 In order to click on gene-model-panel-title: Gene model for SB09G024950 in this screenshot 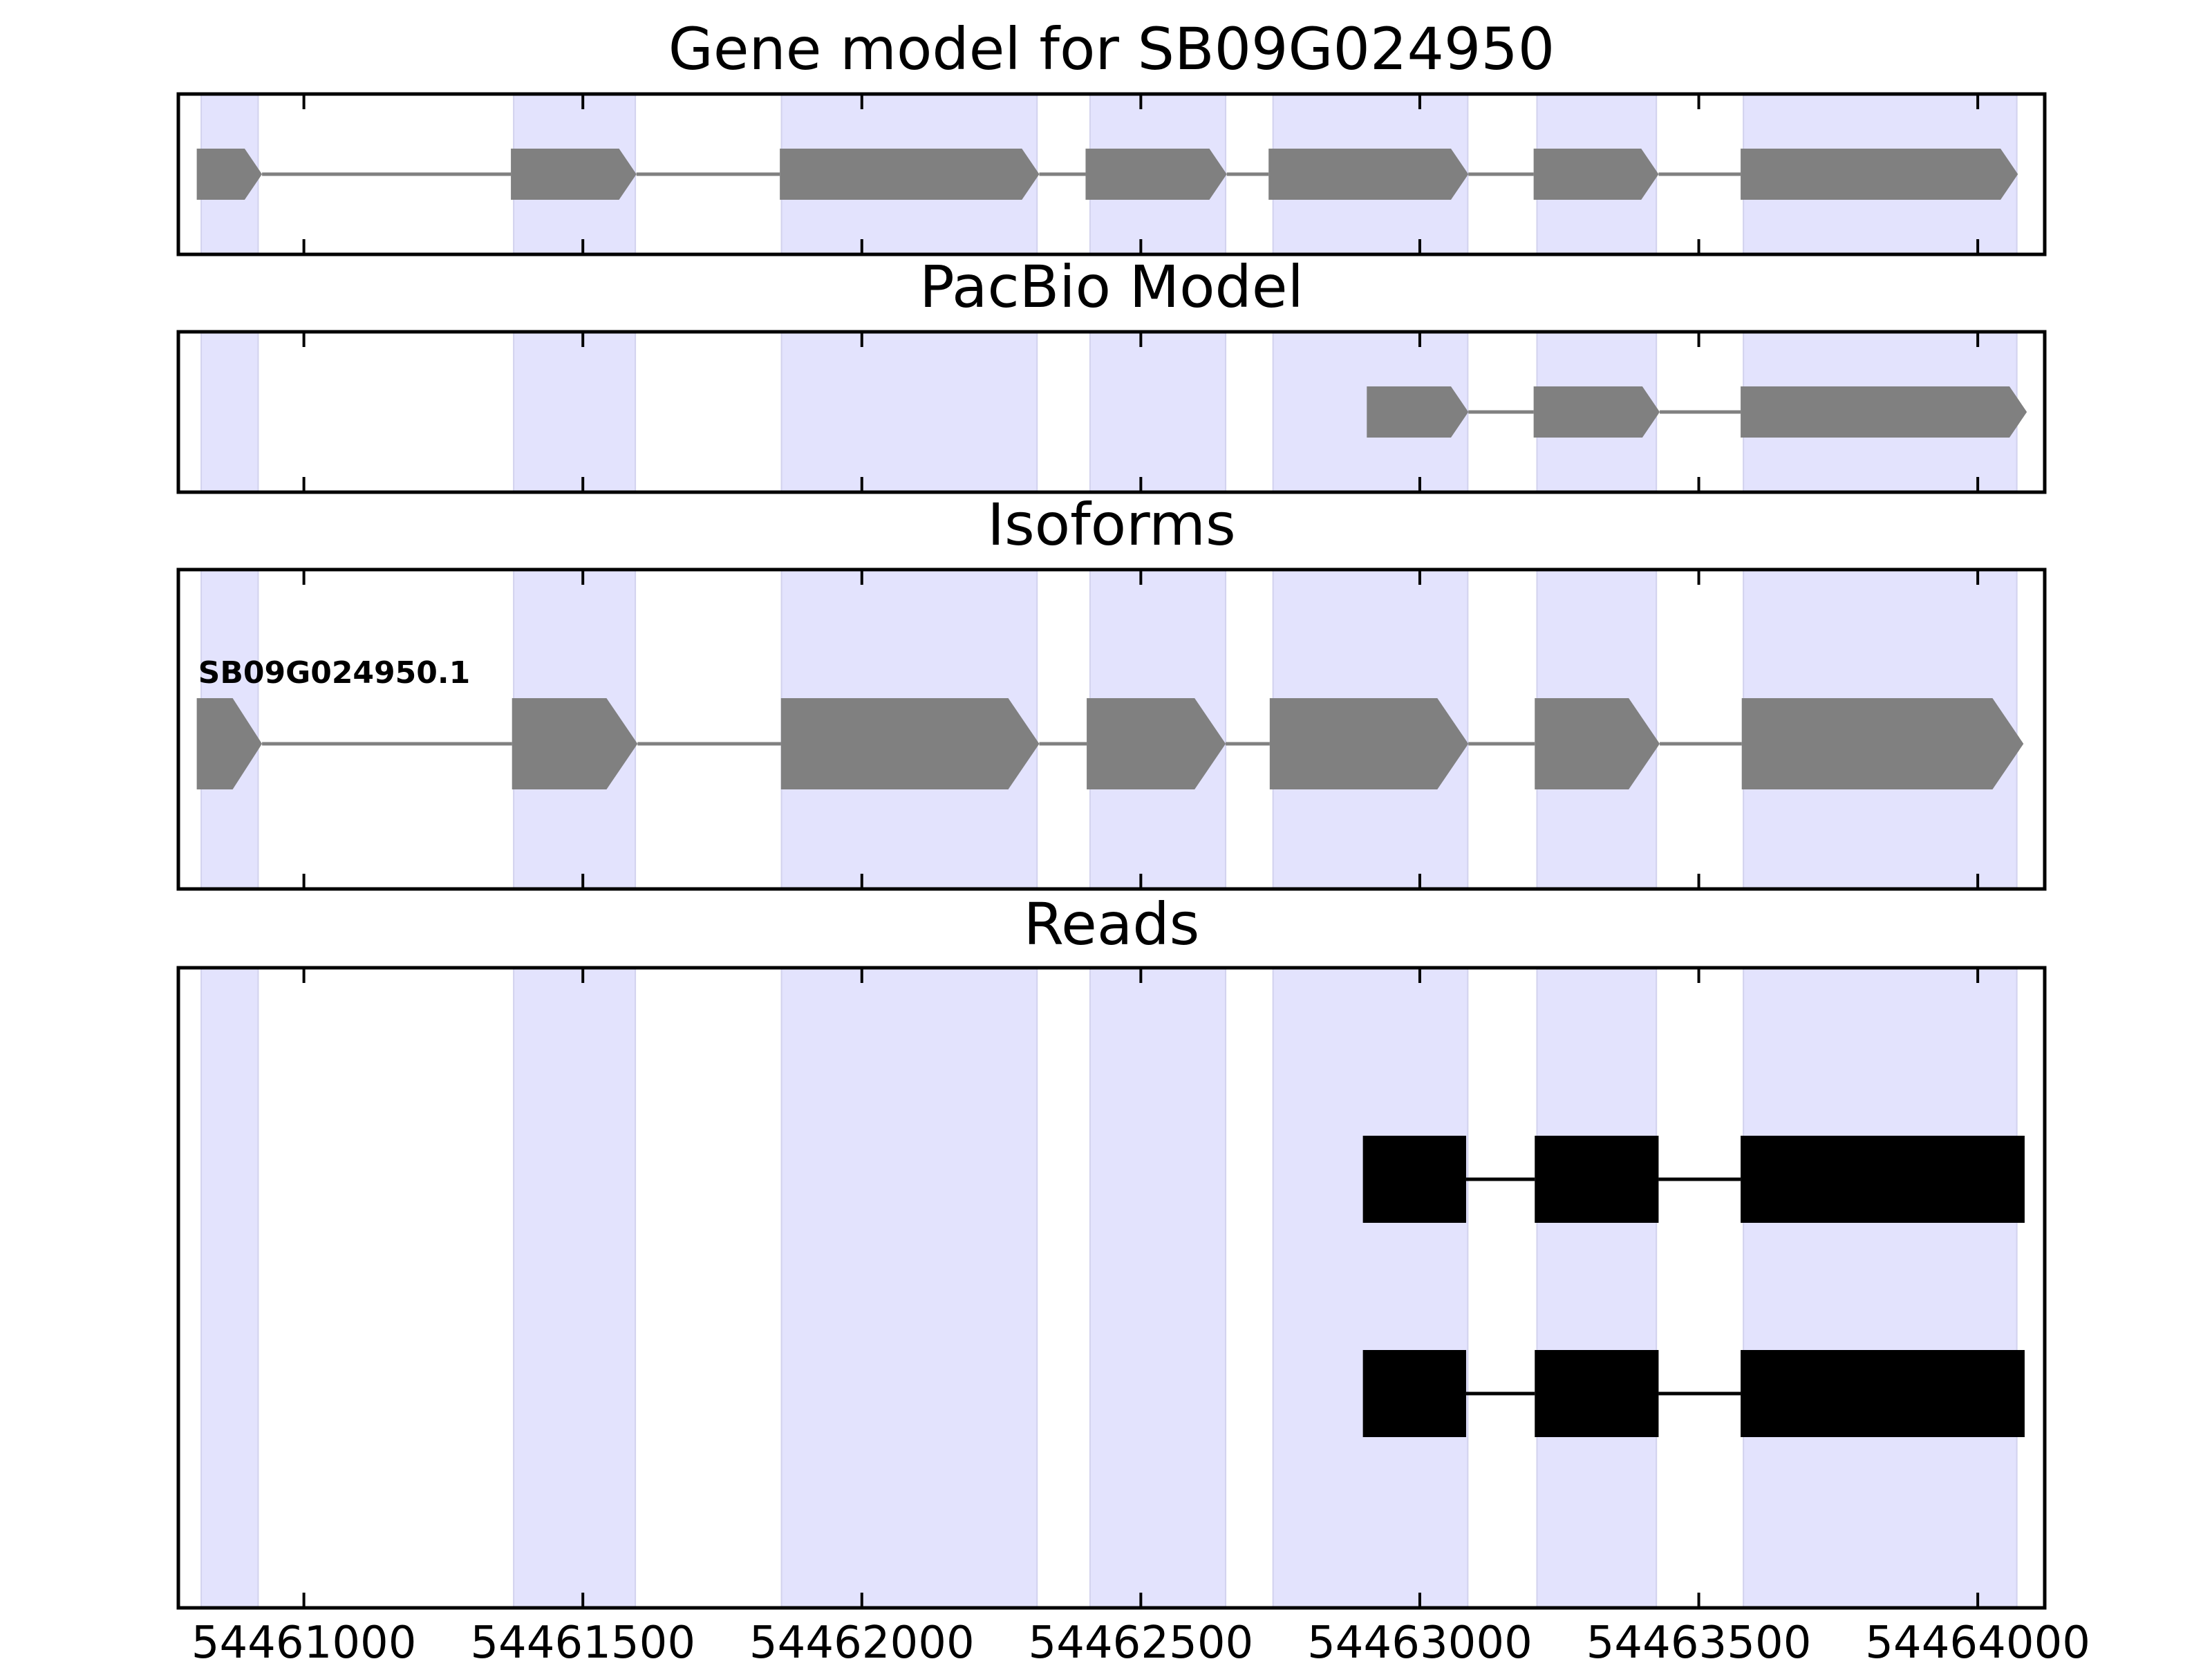, I will do `click(1111, 49)`.